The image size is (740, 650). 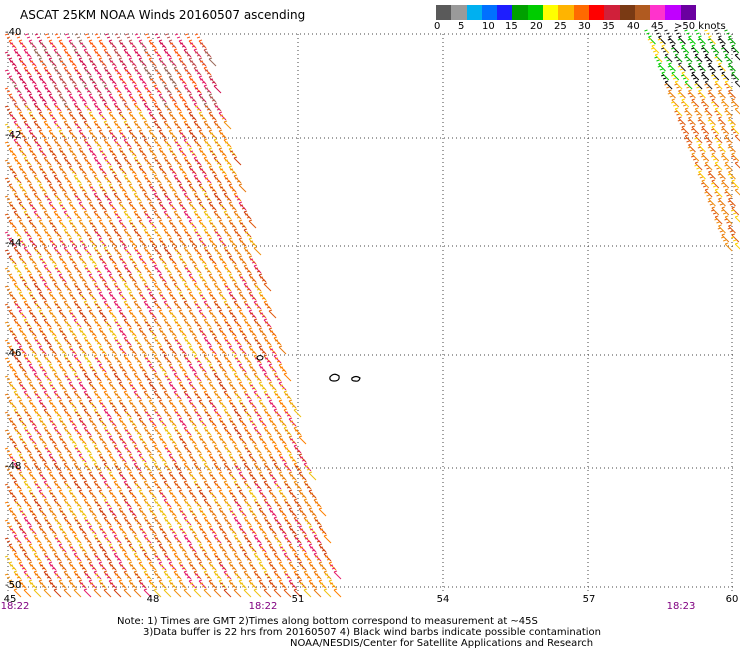 I want to click on colorbar-label: 10, so click(x=488, y=26).